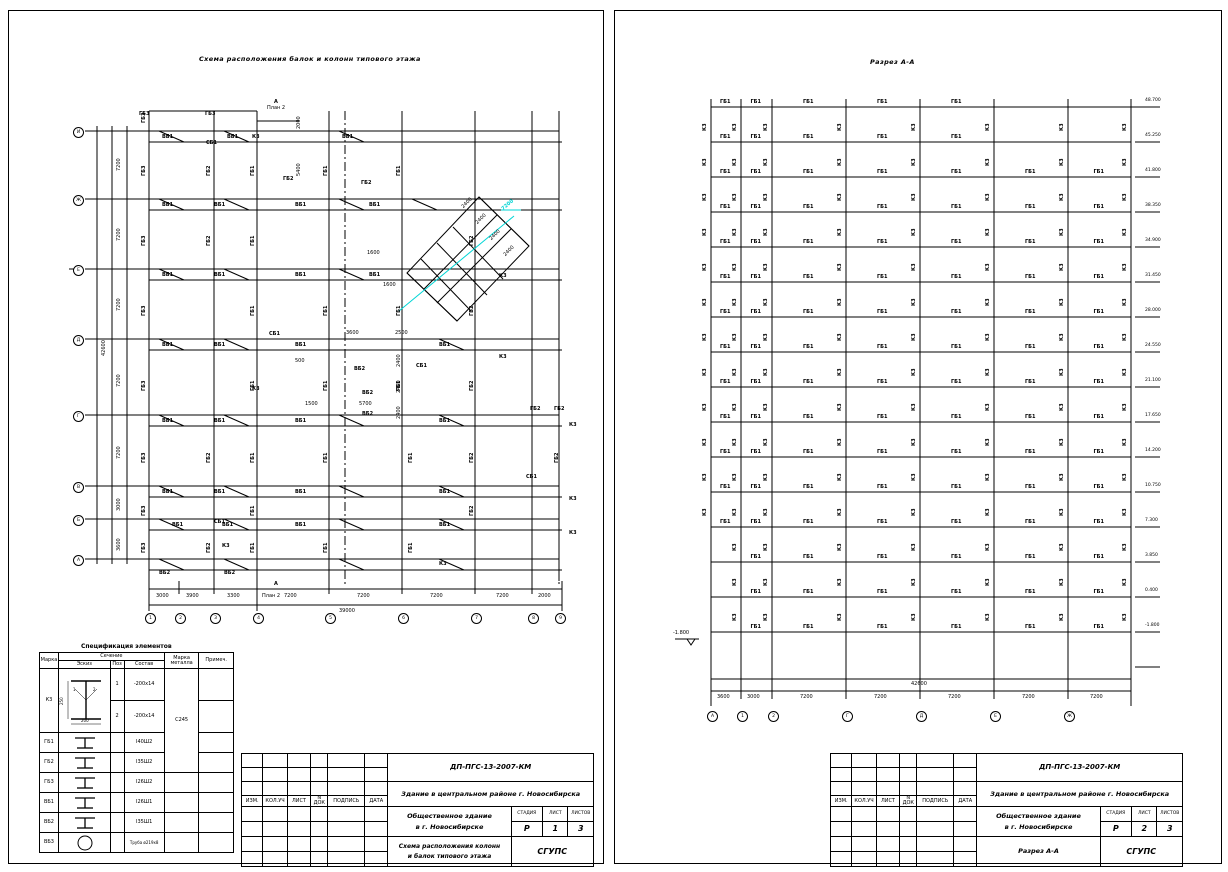 The height and width of the screenshot is (872, 1228). What do you see at coordinates (864, 801) in the screenshot?
I see `stamp-col-kol: КОЛ.УЧ` at bounding box center [864, 801].